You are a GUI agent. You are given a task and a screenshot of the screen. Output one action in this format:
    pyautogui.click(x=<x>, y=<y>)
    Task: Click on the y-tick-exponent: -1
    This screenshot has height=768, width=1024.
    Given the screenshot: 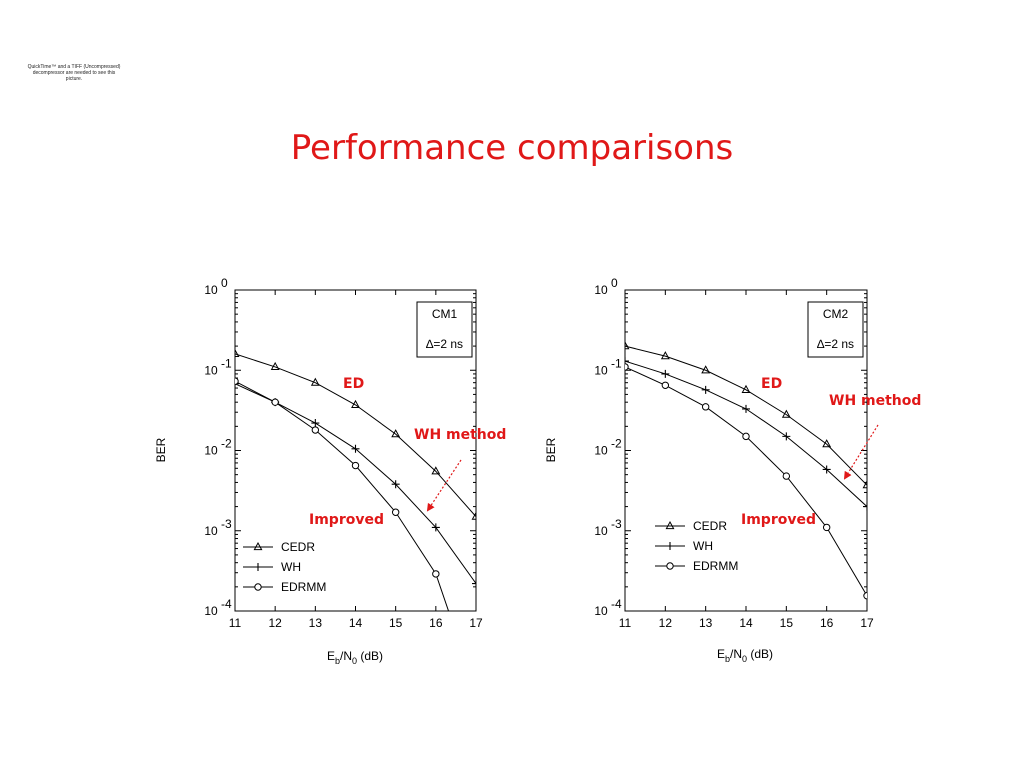 What is the action you would take?
    pyautogui.click(x=226, y=363)
    